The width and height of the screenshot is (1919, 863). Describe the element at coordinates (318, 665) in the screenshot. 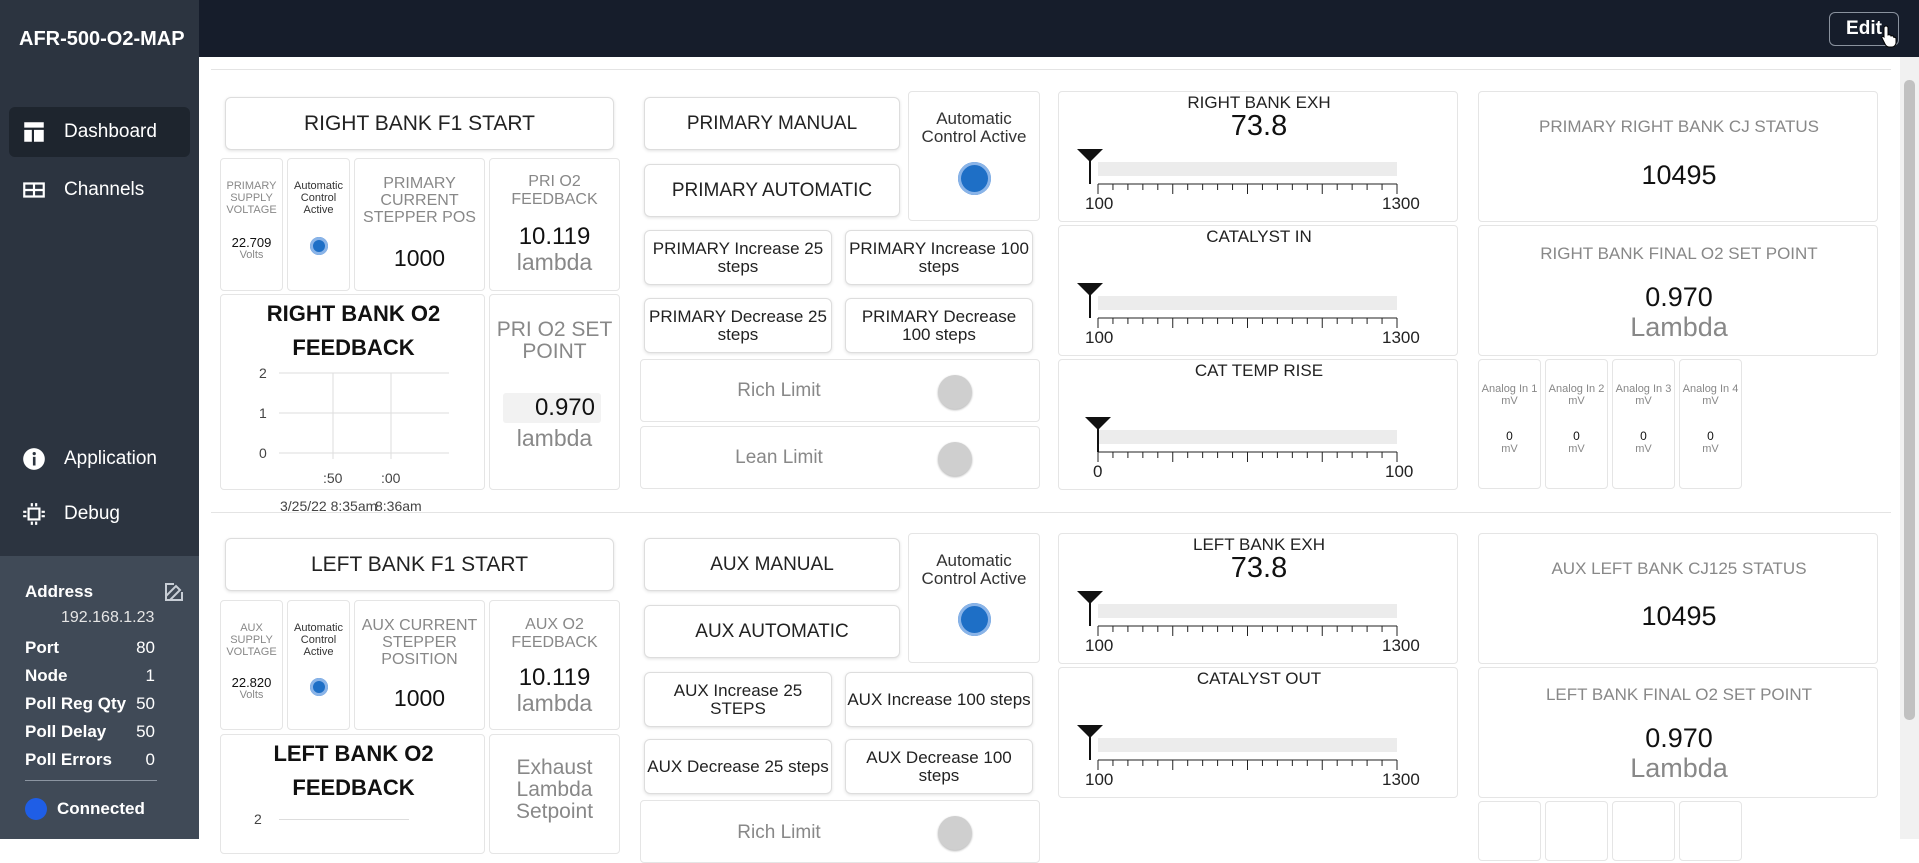

I see `aux-auto-card: Automatic Control Active` at that location.